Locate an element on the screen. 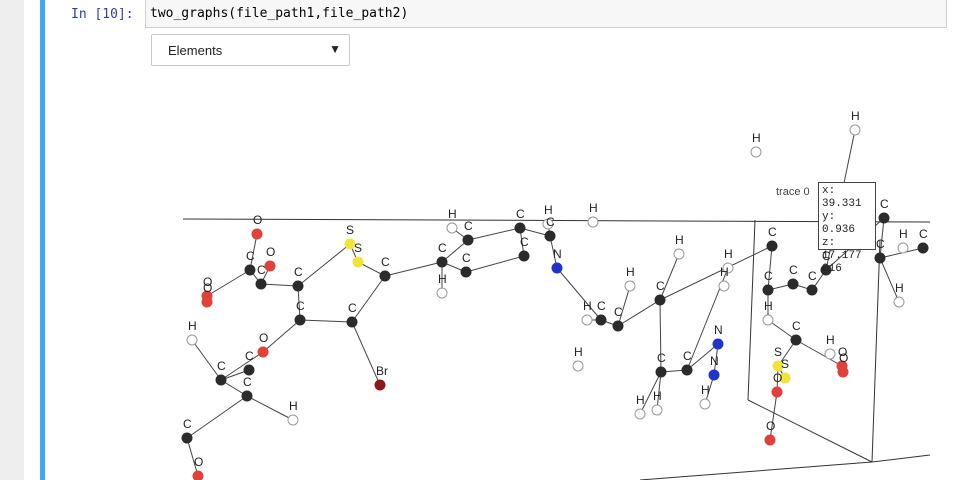  code-text: two_graphs(file_path1,file_path2) is located at coordinates (279, 13).